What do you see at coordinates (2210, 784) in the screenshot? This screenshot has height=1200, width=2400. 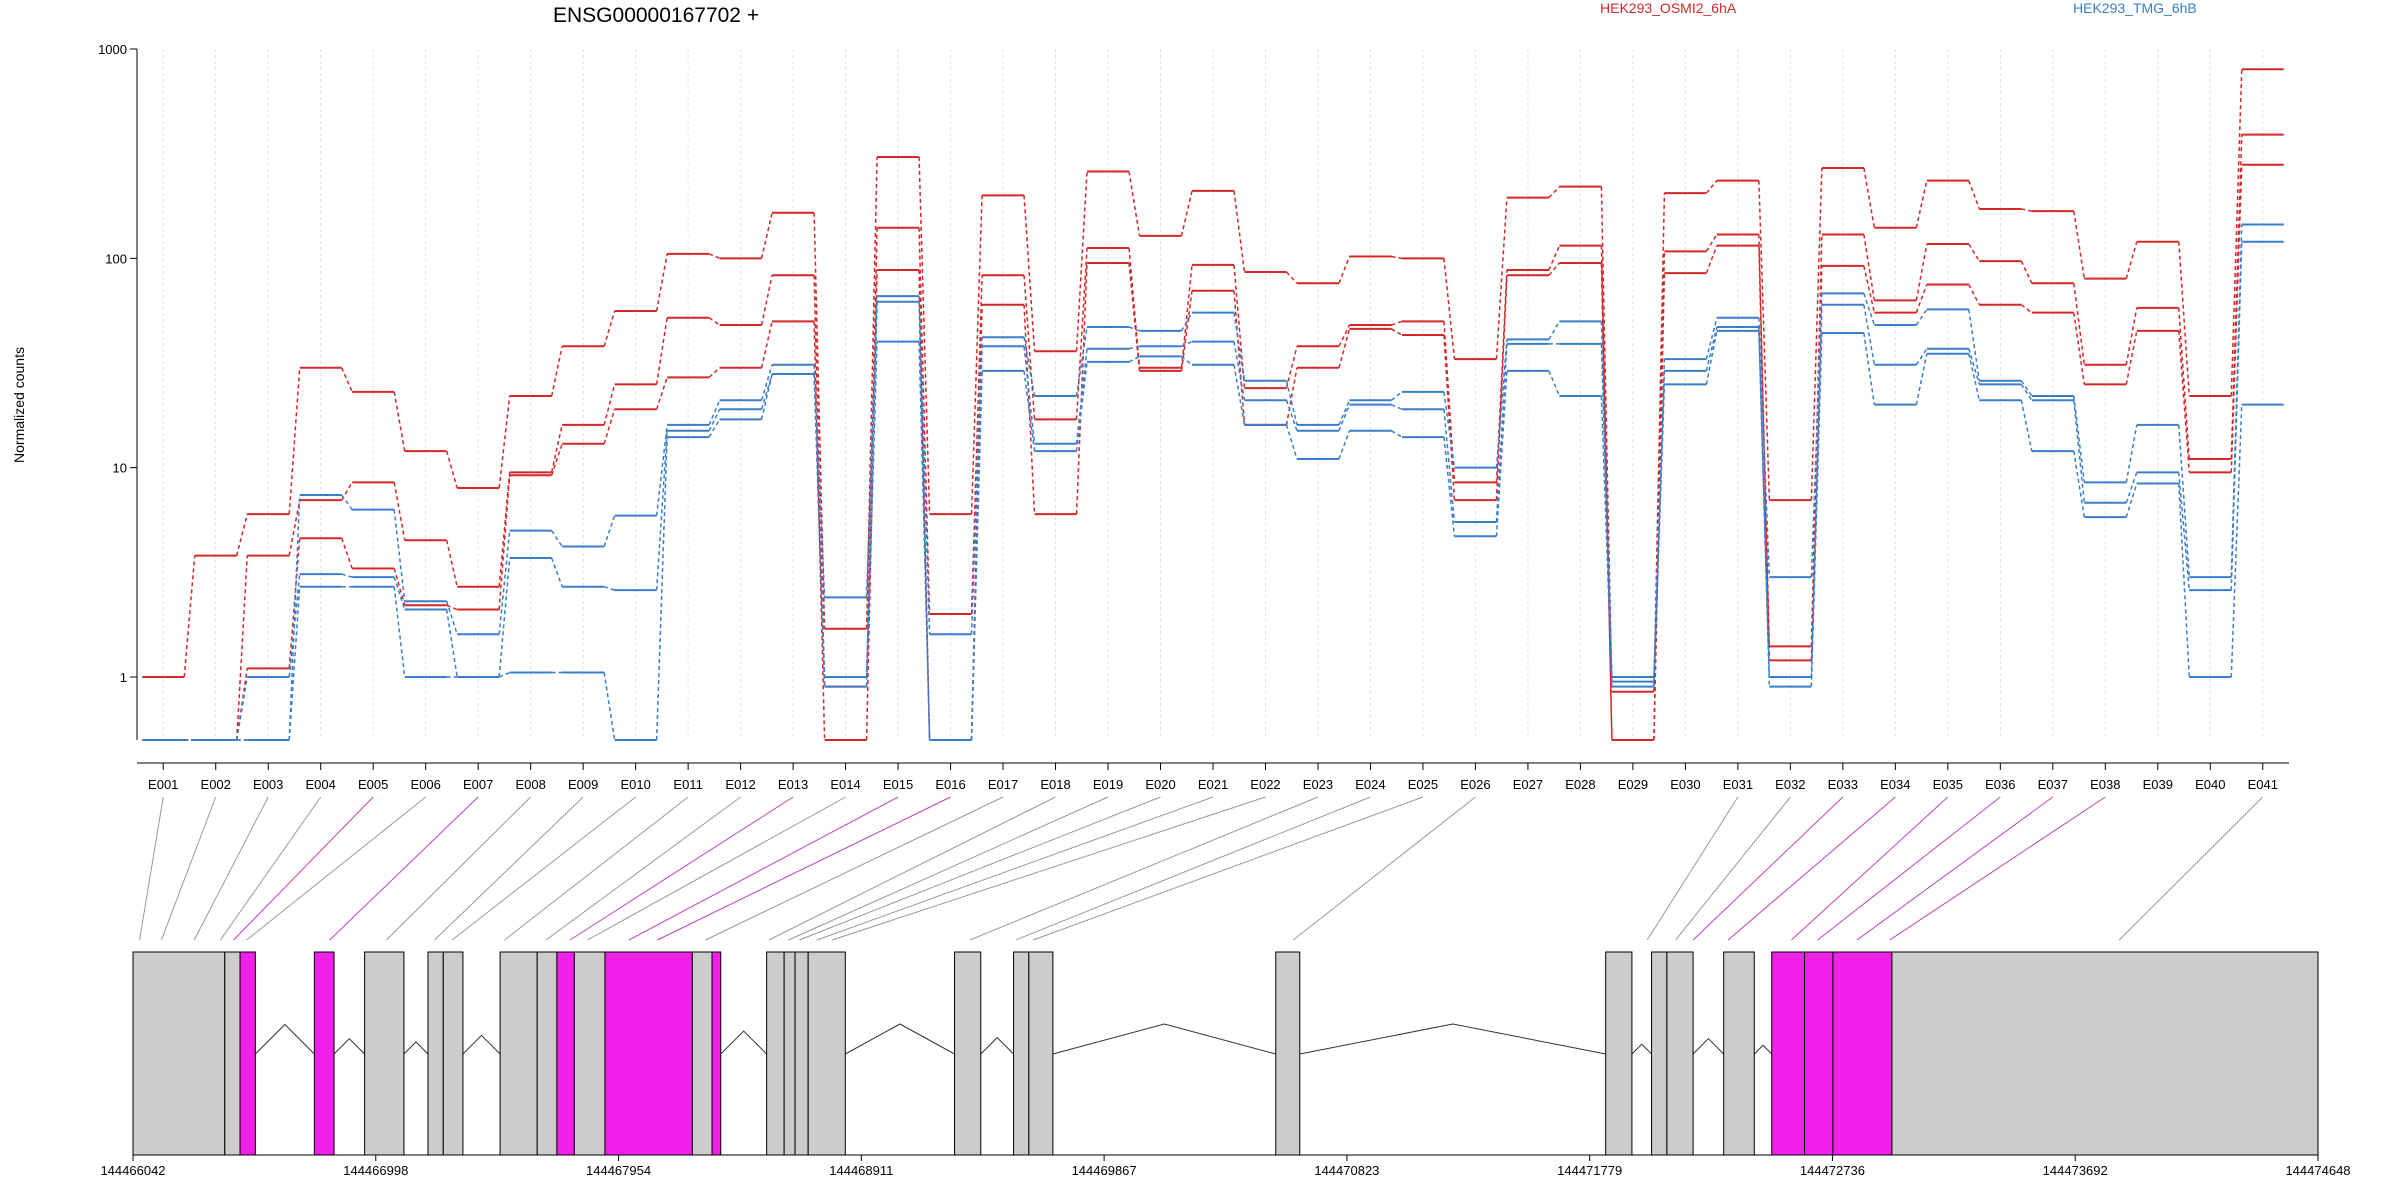 I see `x-tick-label: E040` at bounding box center [2210, 784].